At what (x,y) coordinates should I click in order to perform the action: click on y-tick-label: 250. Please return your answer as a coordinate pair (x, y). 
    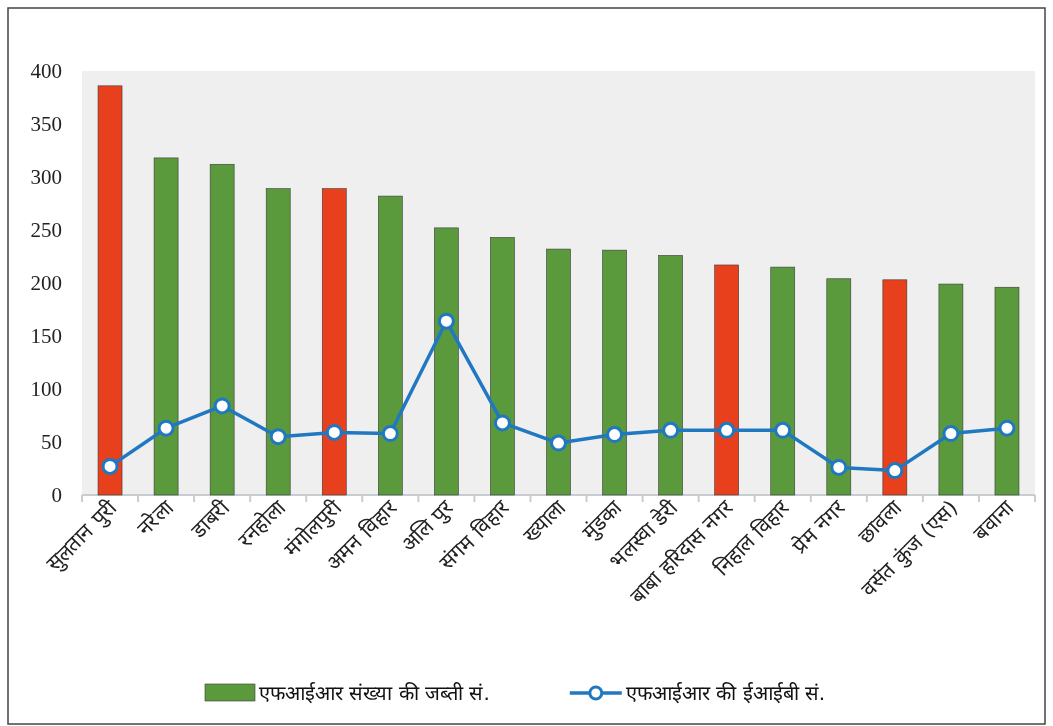
    Looking at the image, I should click on (46, 230).